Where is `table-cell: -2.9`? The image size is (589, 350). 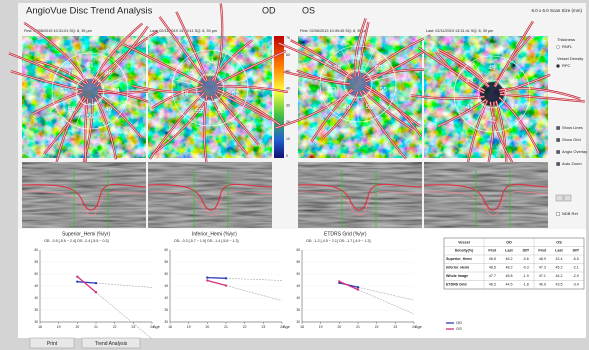 table-cell: -2.9 is located at coordinates (576, 276).